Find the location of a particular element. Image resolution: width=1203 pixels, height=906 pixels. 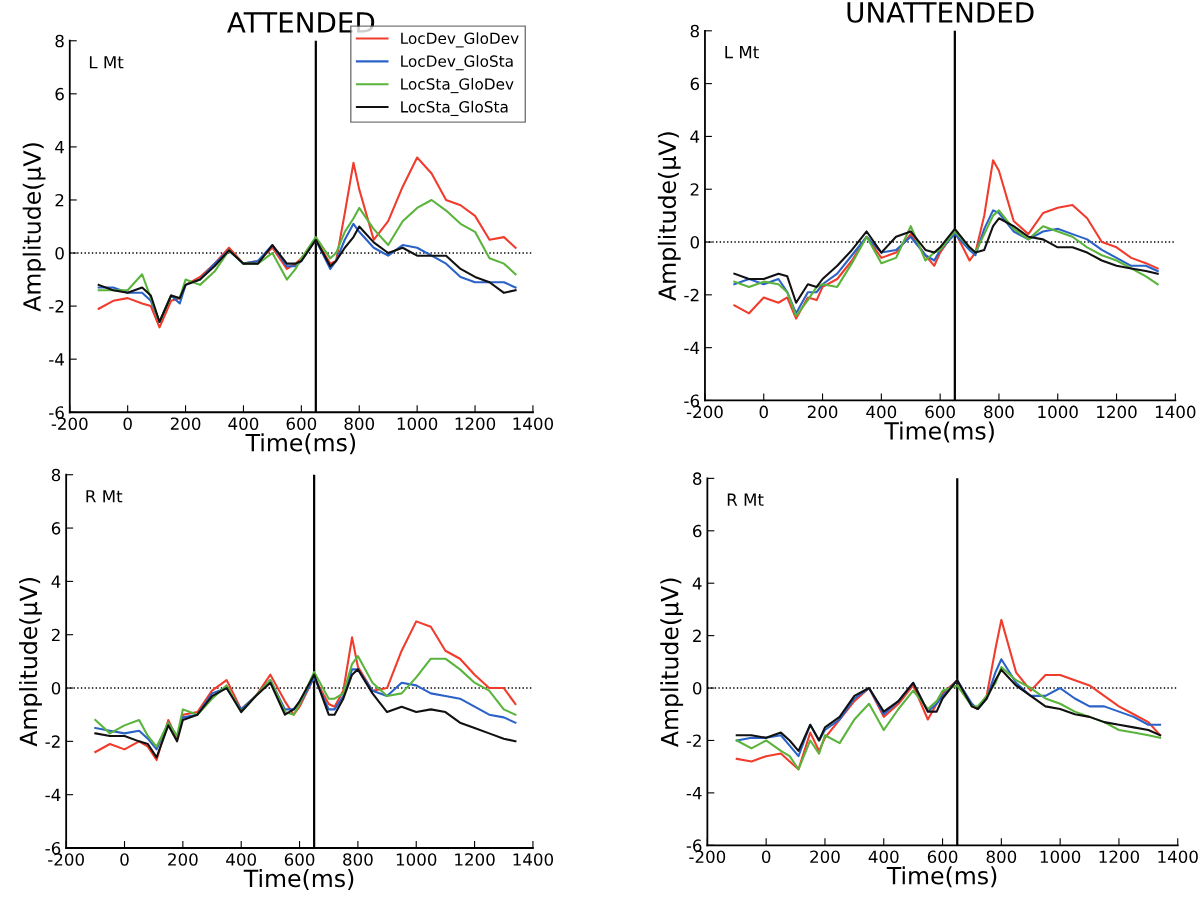

legend-label: LocDev_GloSta is located at coordinates (457, 63).